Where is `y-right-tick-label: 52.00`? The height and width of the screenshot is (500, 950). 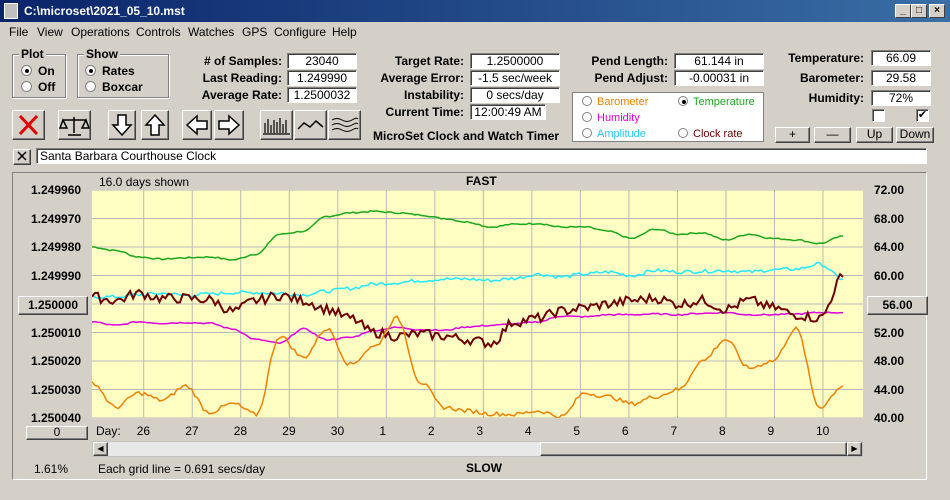 y-right-tick-label: 52.00 is located at coordinates (889, 332).